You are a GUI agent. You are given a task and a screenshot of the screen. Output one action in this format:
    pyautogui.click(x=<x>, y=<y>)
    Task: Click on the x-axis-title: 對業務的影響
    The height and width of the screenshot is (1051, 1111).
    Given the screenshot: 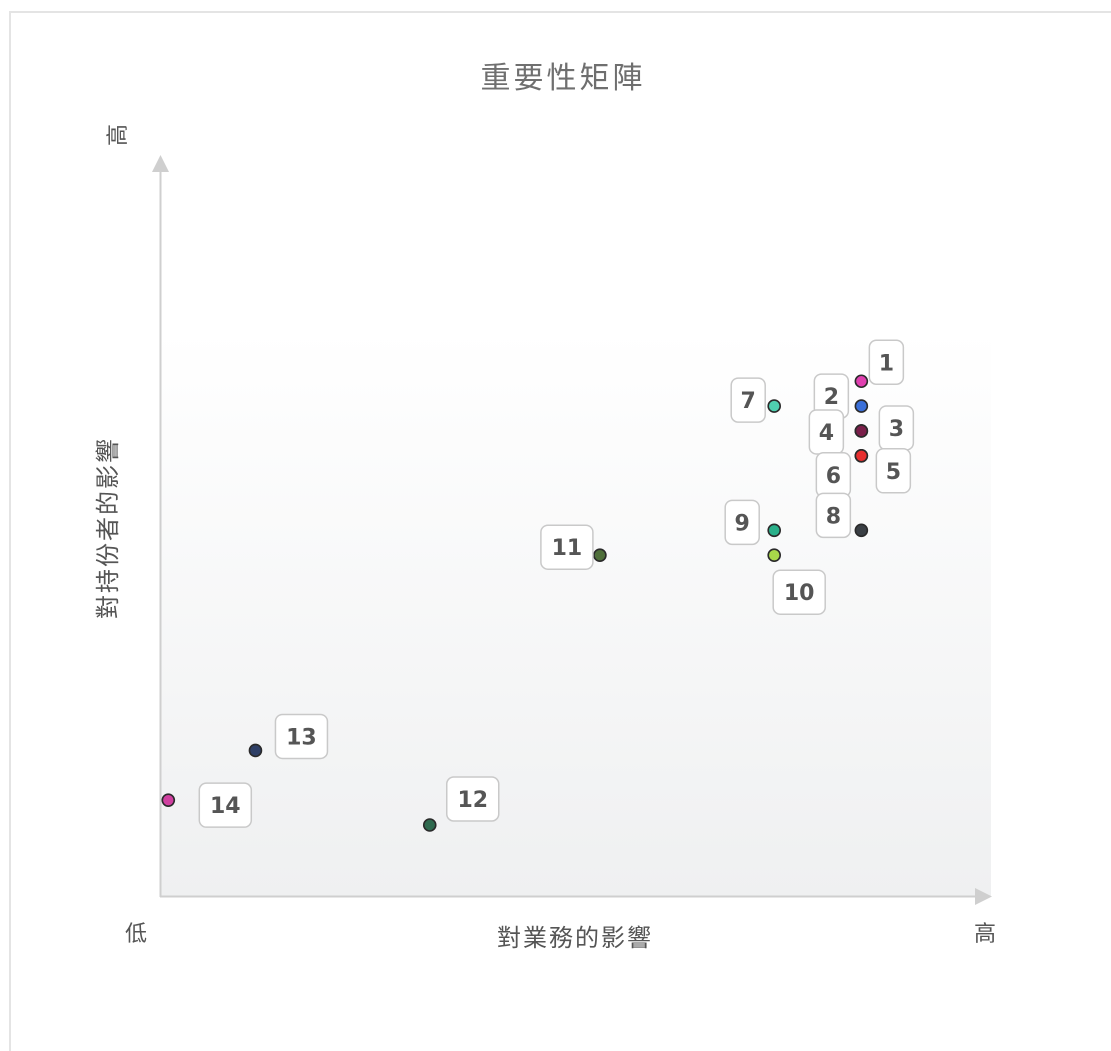 What is the action you would take?
    pyautogui.click(x=575, y=938)
    